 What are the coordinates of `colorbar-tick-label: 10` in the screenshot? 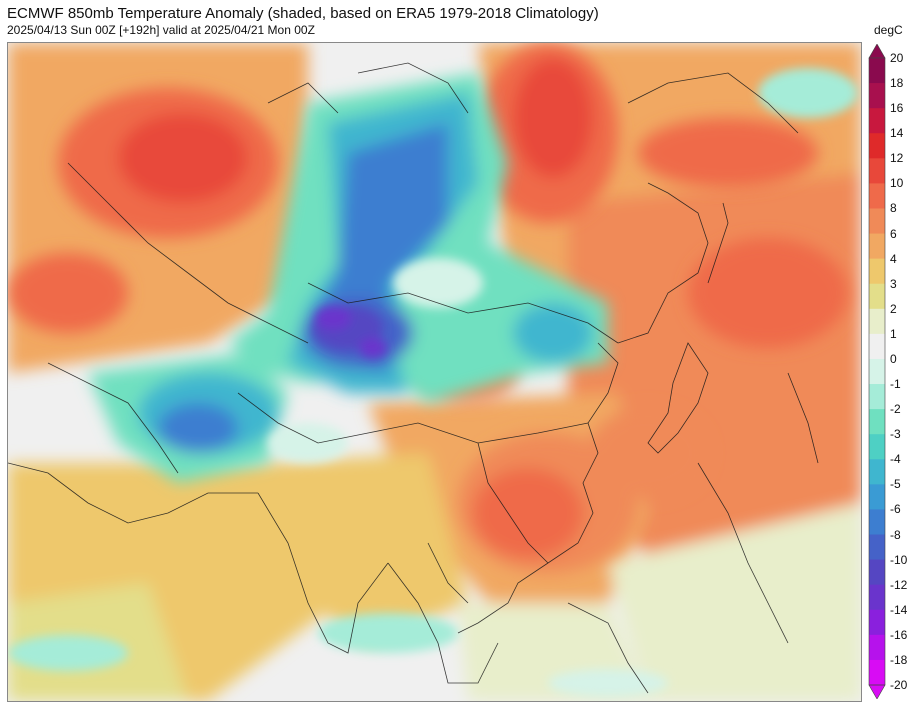 It's located at (897, 183).